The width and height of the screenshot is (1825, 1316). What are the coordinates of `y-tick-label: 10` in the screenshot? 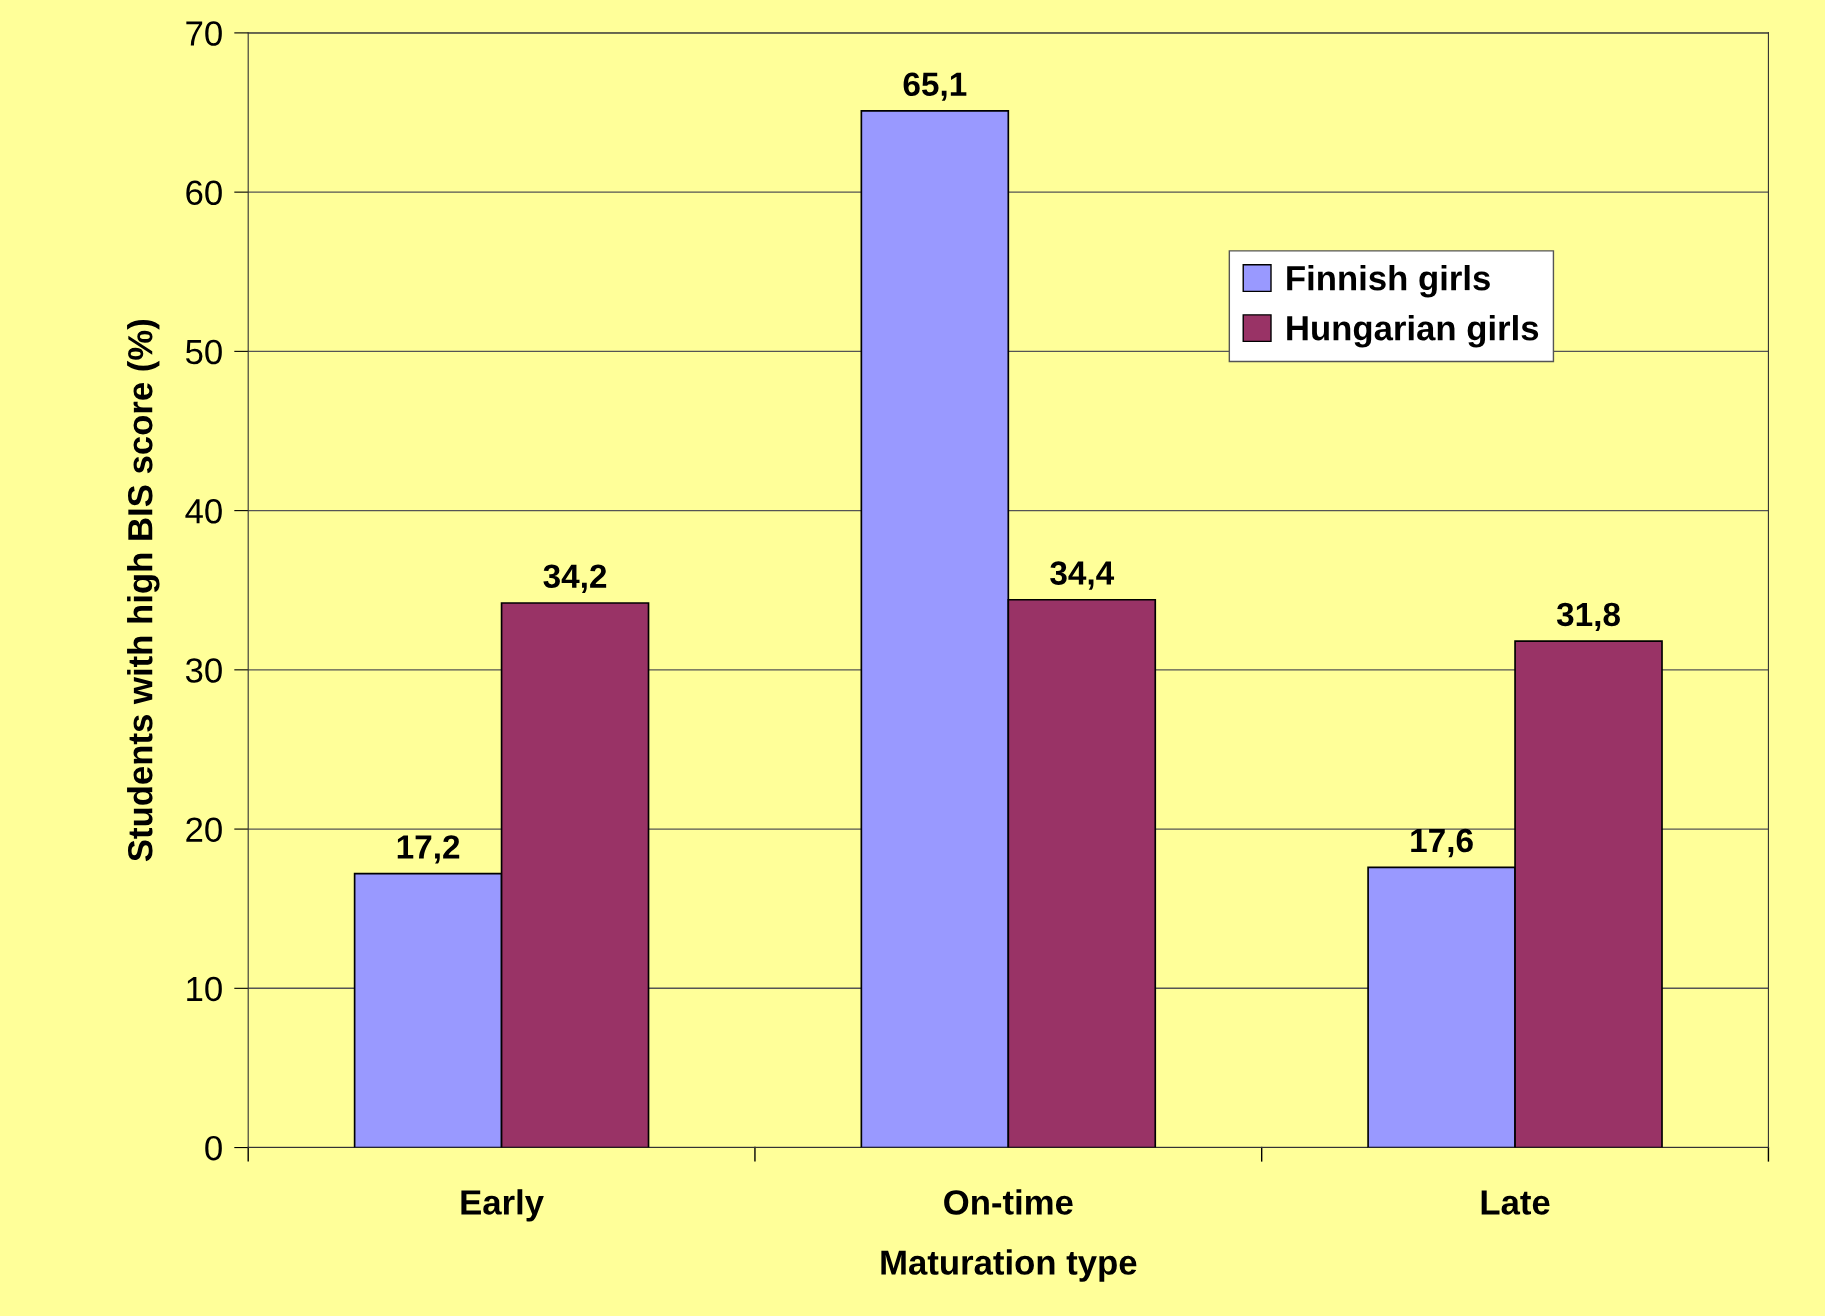 It's located at (204, 989).